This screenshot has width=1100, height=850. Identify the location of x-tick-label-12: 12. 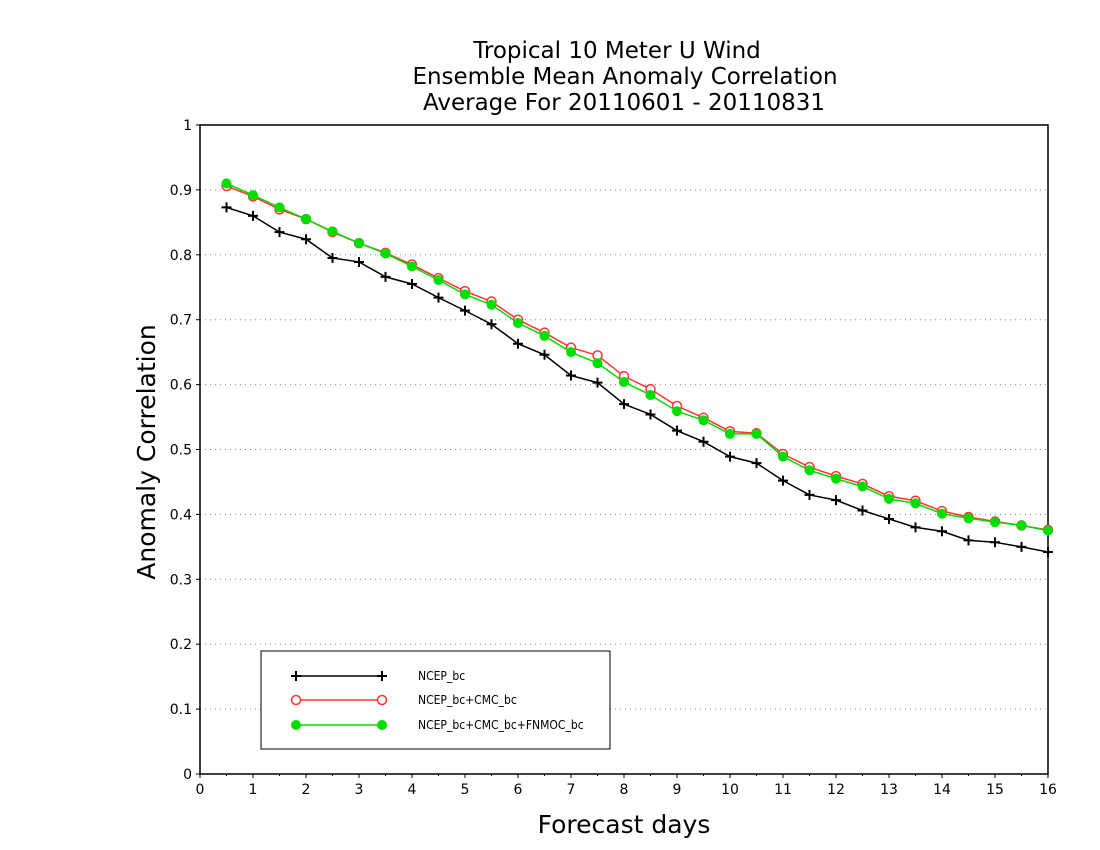
(836, 790).